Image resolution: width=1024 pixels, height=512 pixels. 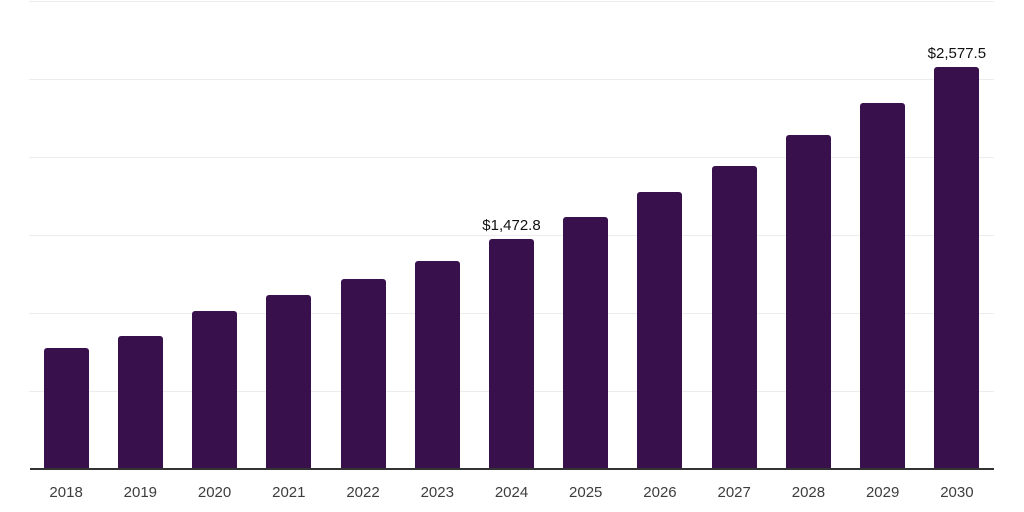 What do you see at coordinates (586, 492) in the screenshot?
I see `x-tick-label-2025: 2025` at bounding box center [586, 492].